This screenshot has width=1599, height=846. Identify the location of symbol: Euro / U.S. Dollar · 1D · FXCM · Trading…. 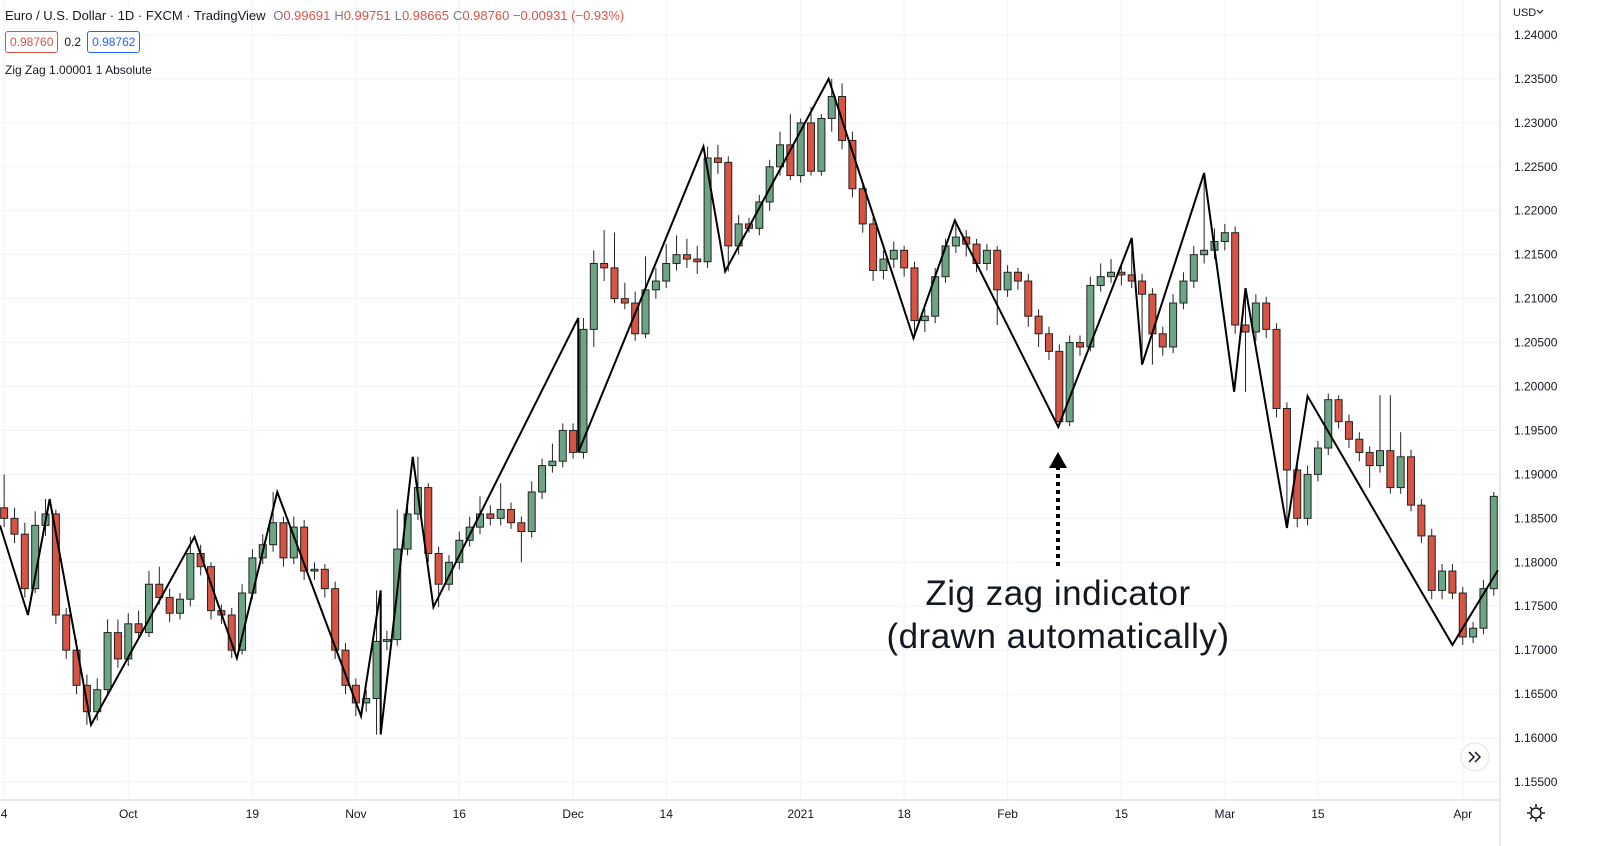
(135, 15).